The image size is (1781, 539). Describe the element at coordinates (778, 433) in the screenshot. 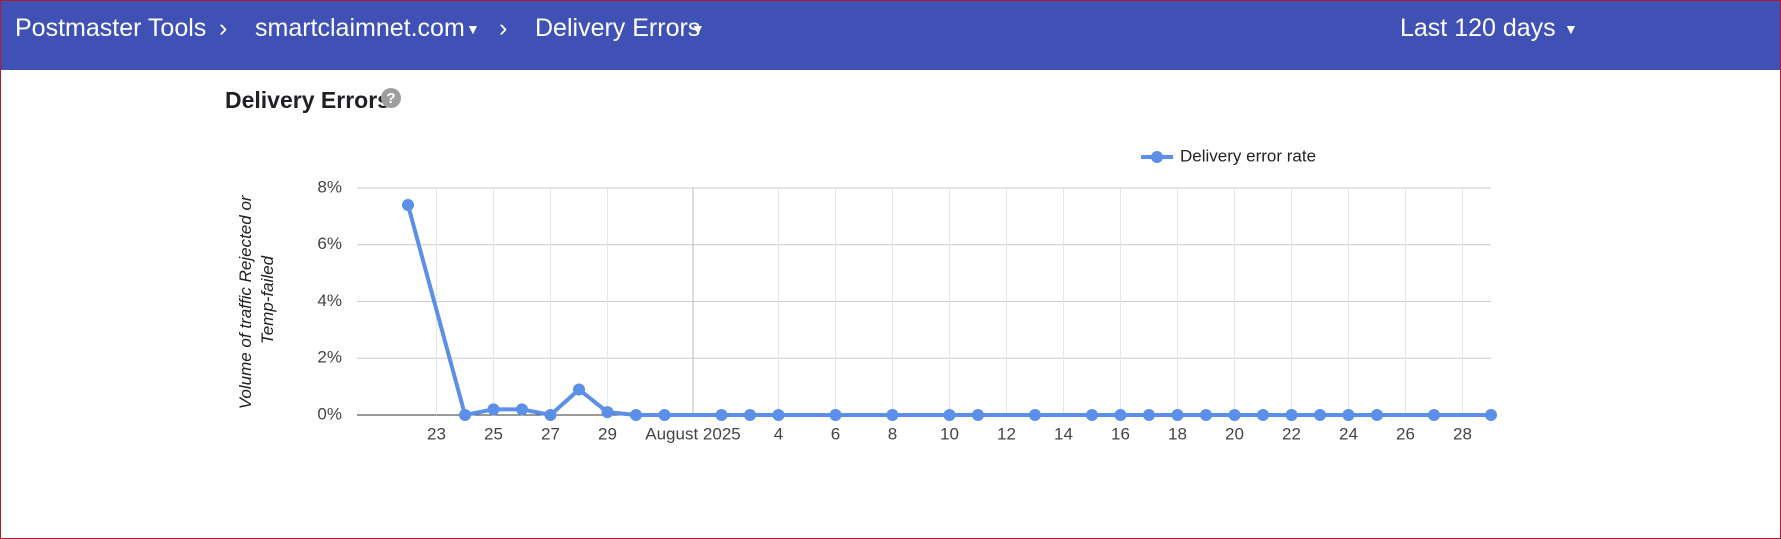

I see `x-tick-label: 4` at that location.